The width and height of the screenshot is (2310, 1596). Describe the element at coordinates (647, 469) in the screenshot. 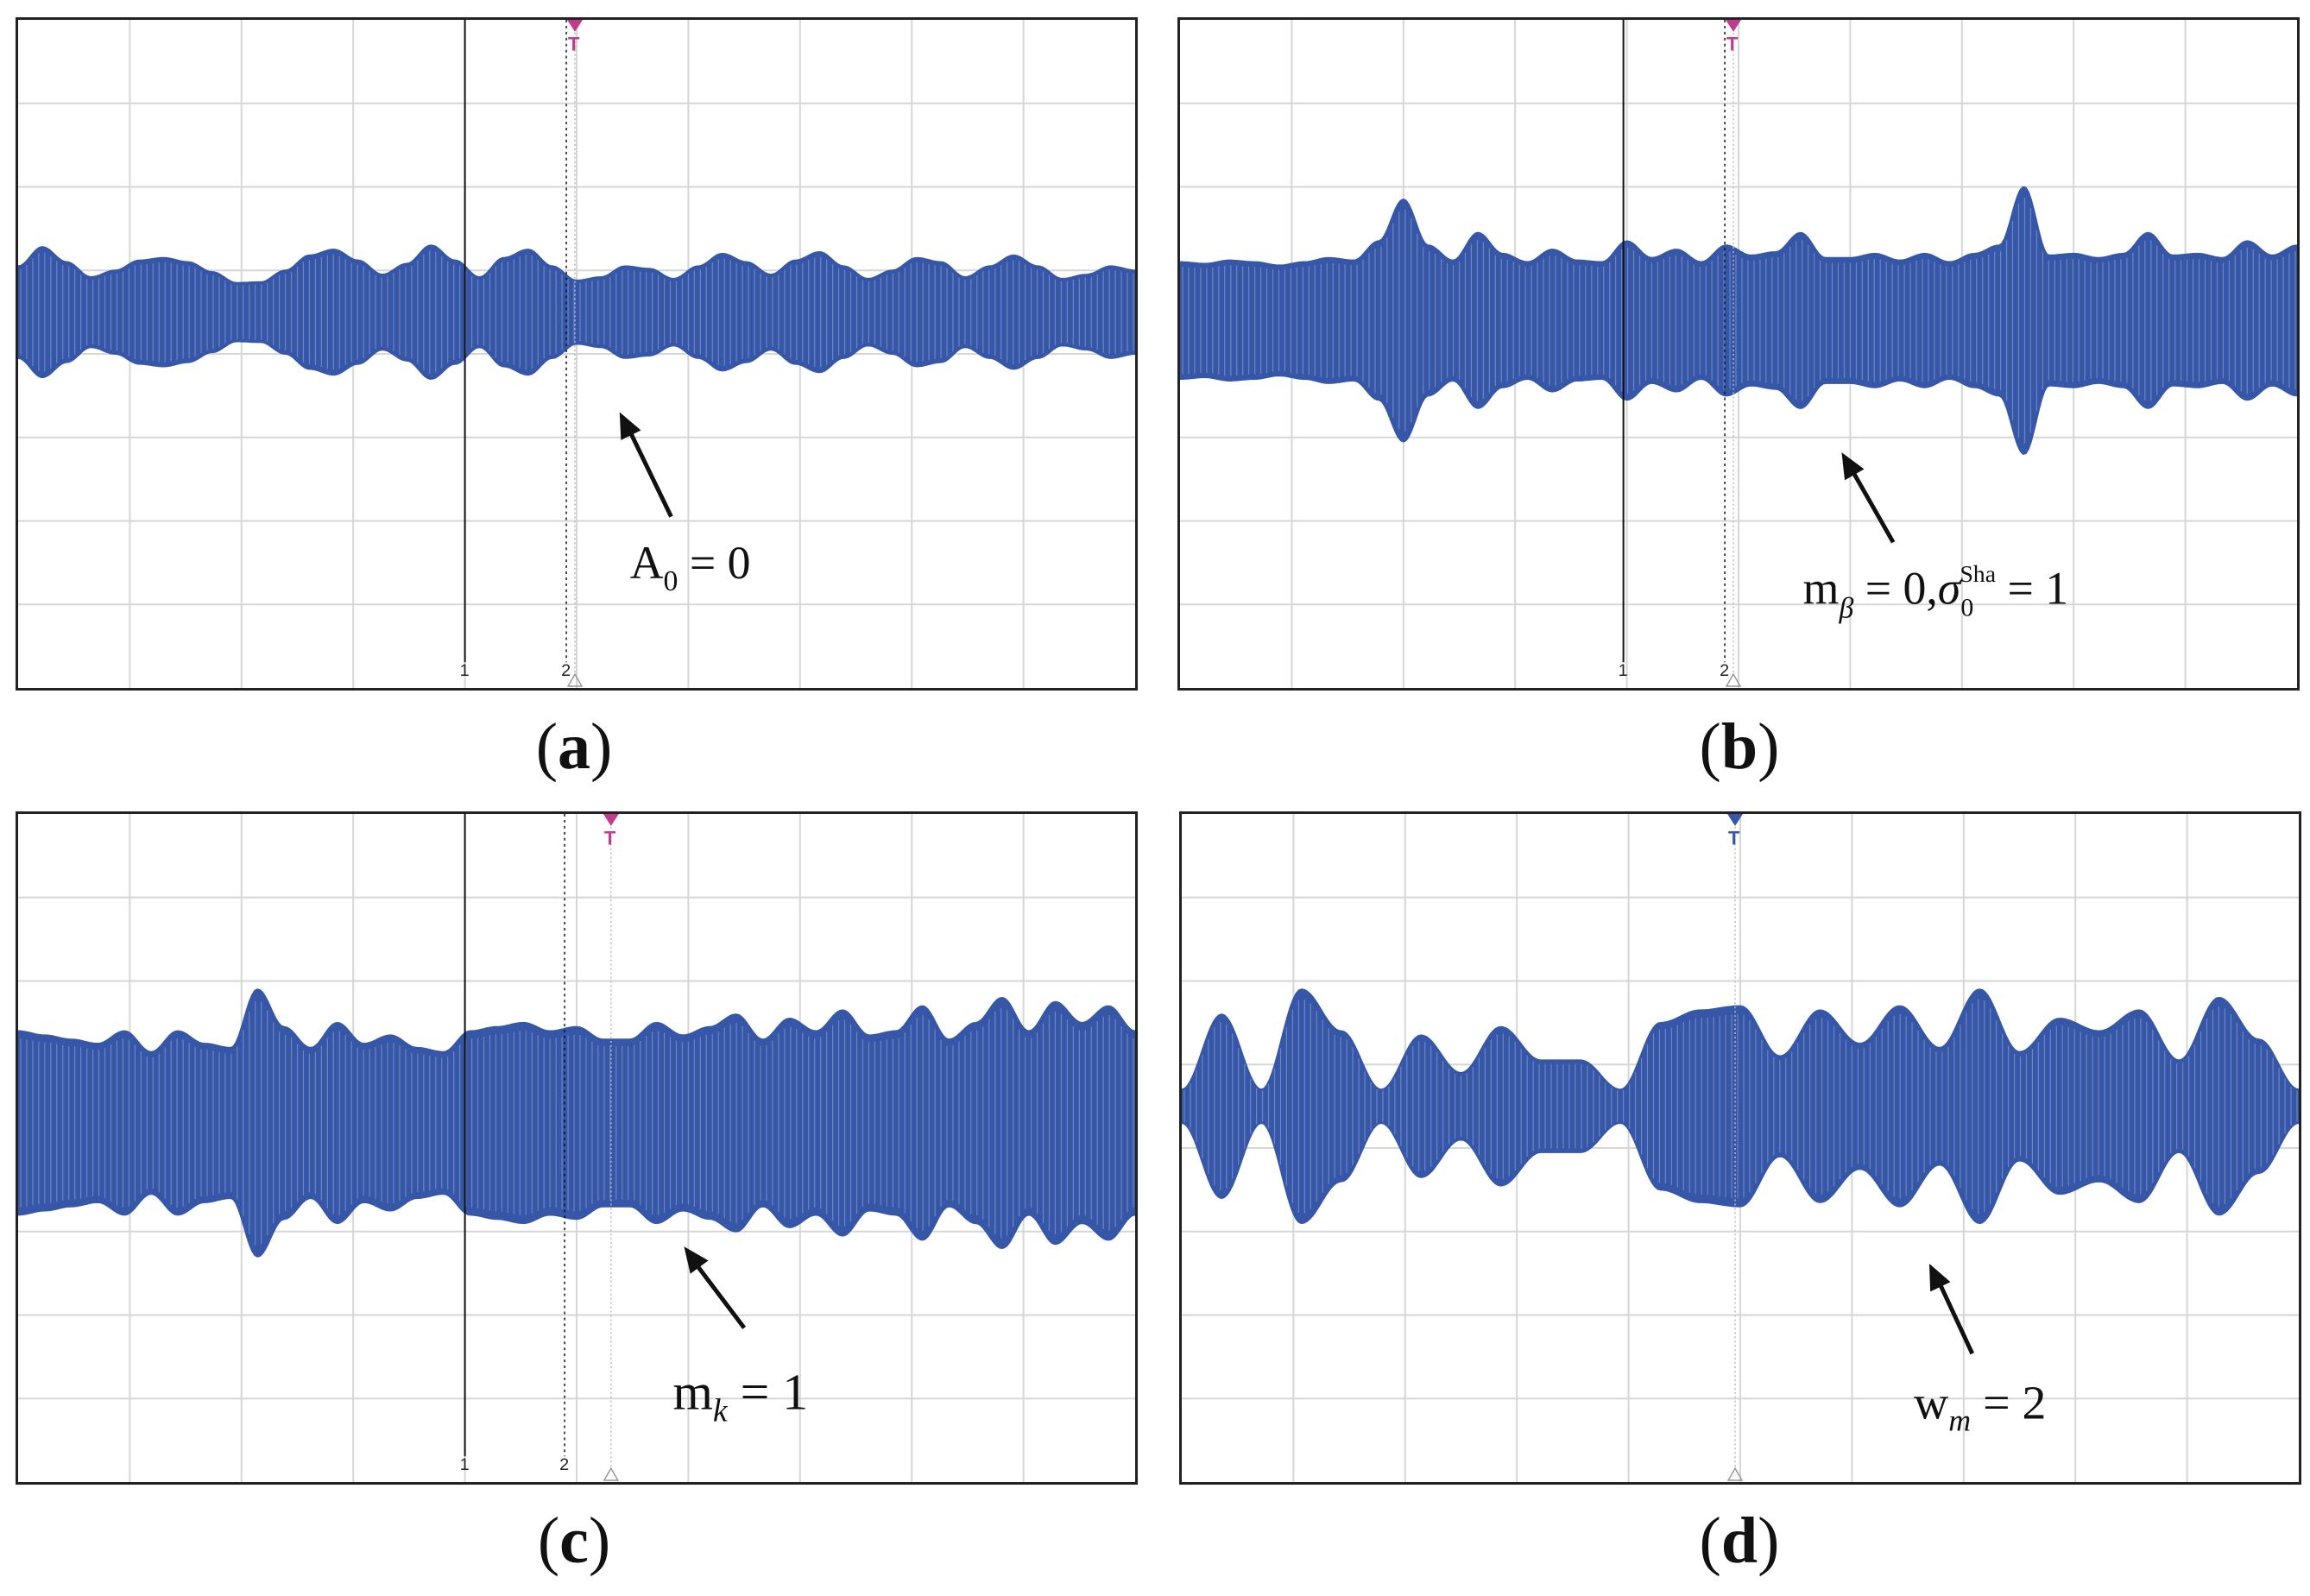

I see `annotation-arrow-shaft` at that location.